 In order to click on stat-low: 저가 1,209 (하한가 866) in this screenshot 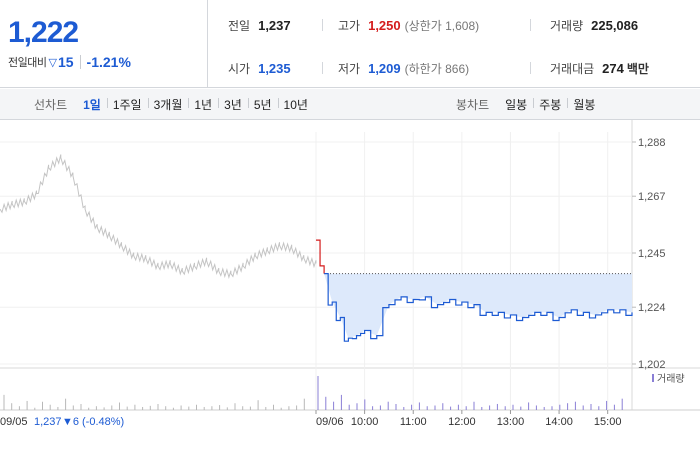, I will do `click(403, 68)`.